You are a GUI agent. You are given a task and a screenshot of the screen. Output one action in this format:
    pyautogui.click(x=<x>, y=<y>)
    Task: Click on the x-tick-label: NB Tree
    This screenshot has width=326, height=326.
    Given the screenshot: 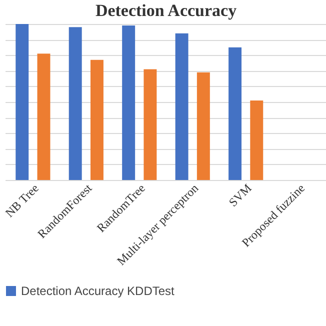 What is the action you would take?
    pyautogui.click(x=22, y=200)
    